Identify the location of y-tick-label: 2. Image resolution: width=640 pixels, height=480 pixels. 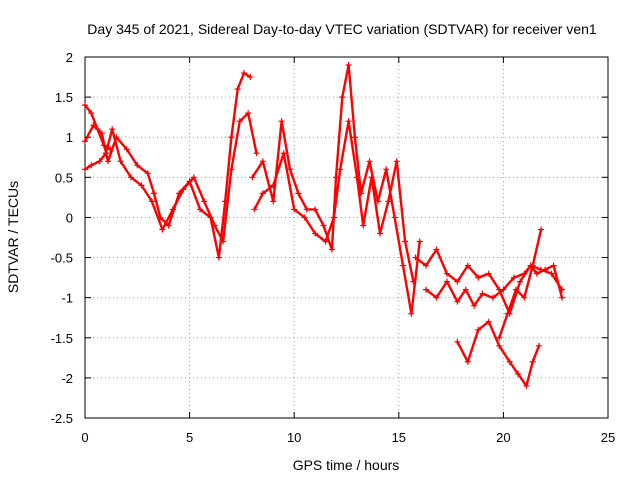
(69, 57).